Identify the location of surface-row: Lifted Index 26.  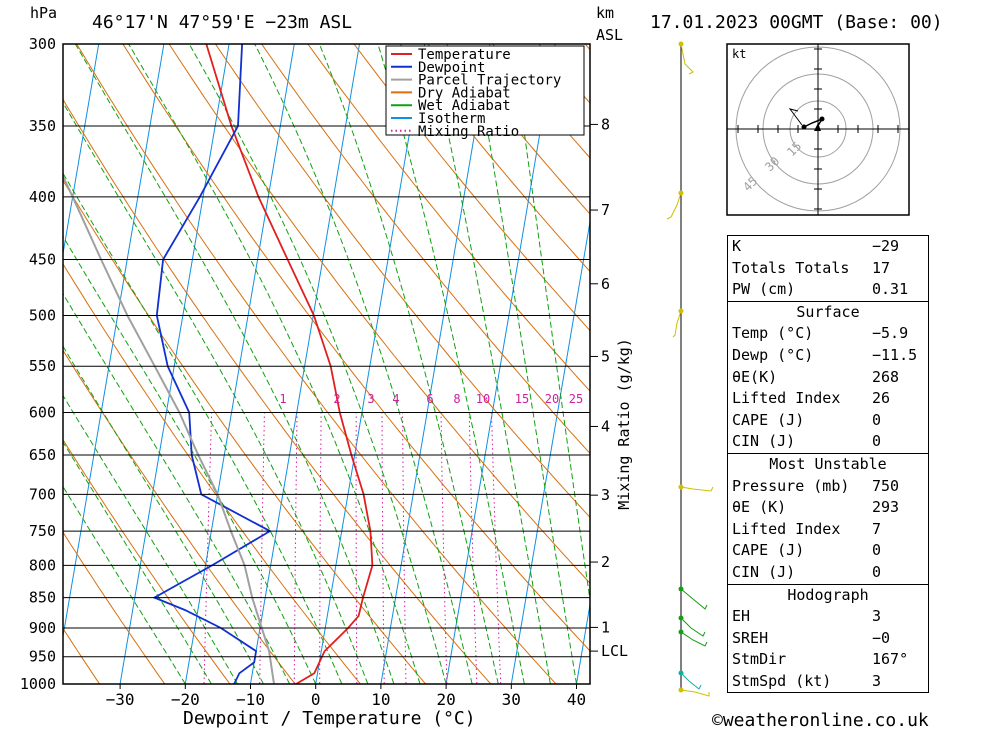
(828, 399).